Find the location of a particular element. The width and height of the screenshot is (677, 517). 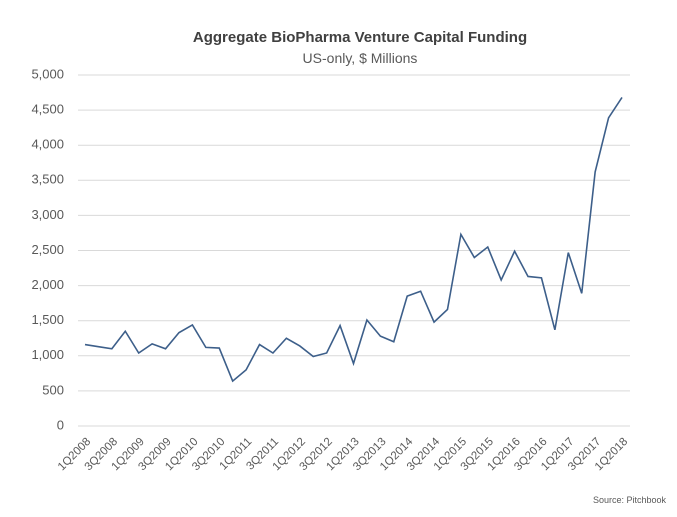

y-tick-label: 1,000 is located at coordinates (47, 354).